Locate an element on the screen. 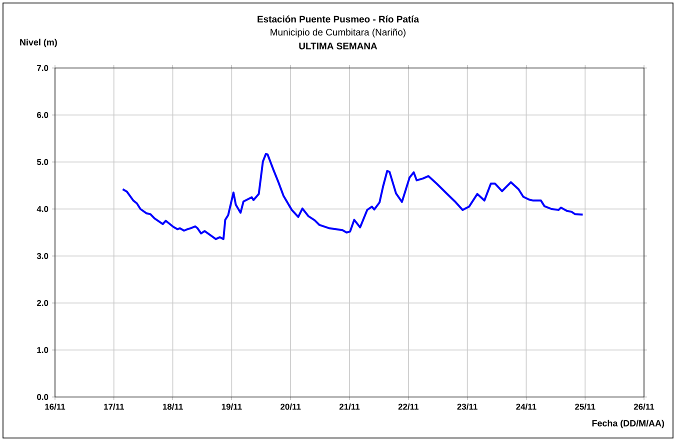 The width and height of the screenshot is (676, 441). x-tick-label: 23/11 is located at coordinates (467, 407).